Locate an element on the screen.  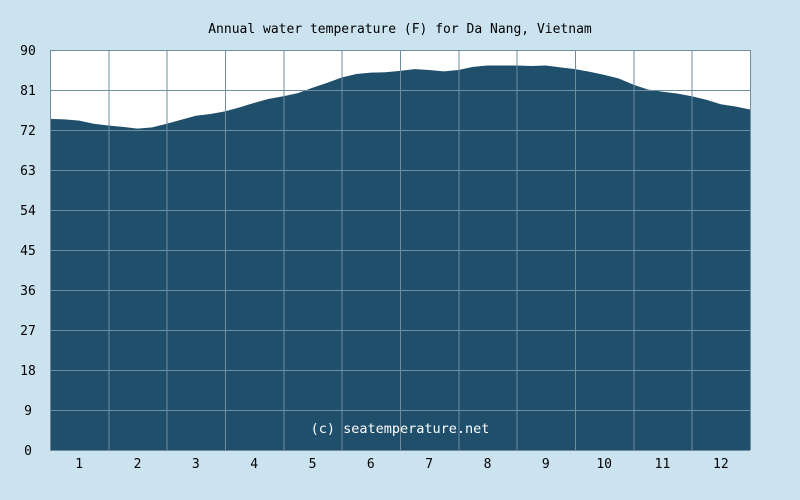
y-tick-label: 9 is located at coordinates (28, 411).